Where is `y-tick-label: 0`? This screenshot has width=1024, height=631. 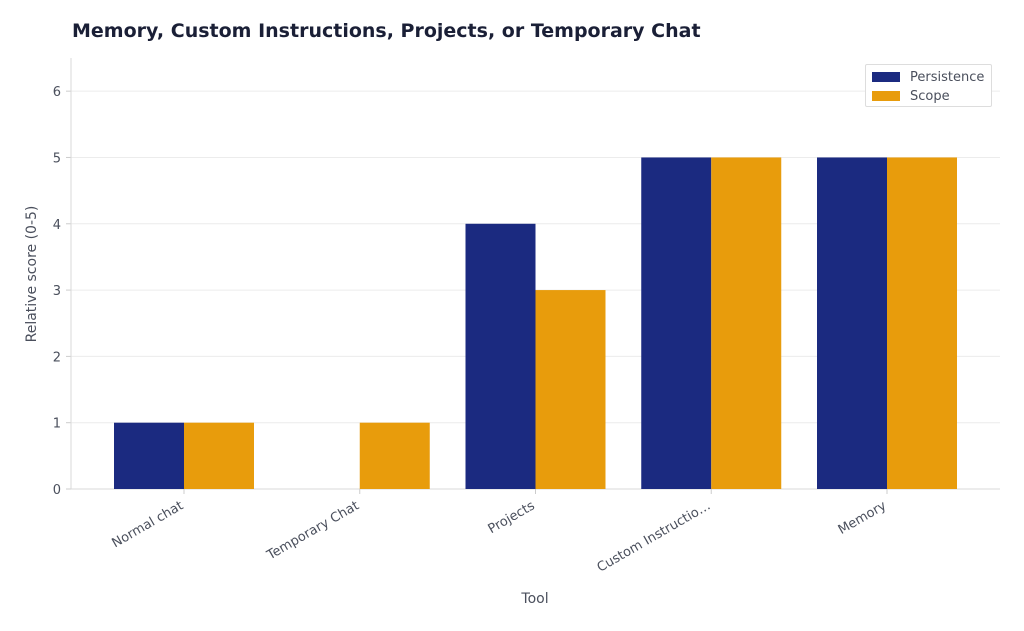 y-tick-label: 0 is located at coordinates (57, 490).